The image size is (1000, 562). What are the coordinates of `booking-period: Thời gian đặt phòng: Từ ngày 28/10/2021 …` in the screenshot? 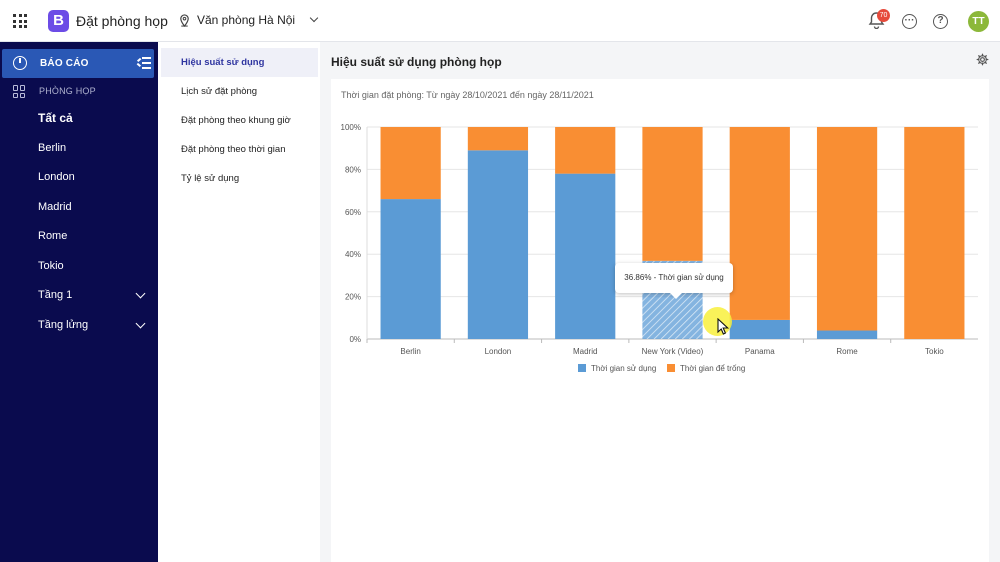 It's located at (467, 95).